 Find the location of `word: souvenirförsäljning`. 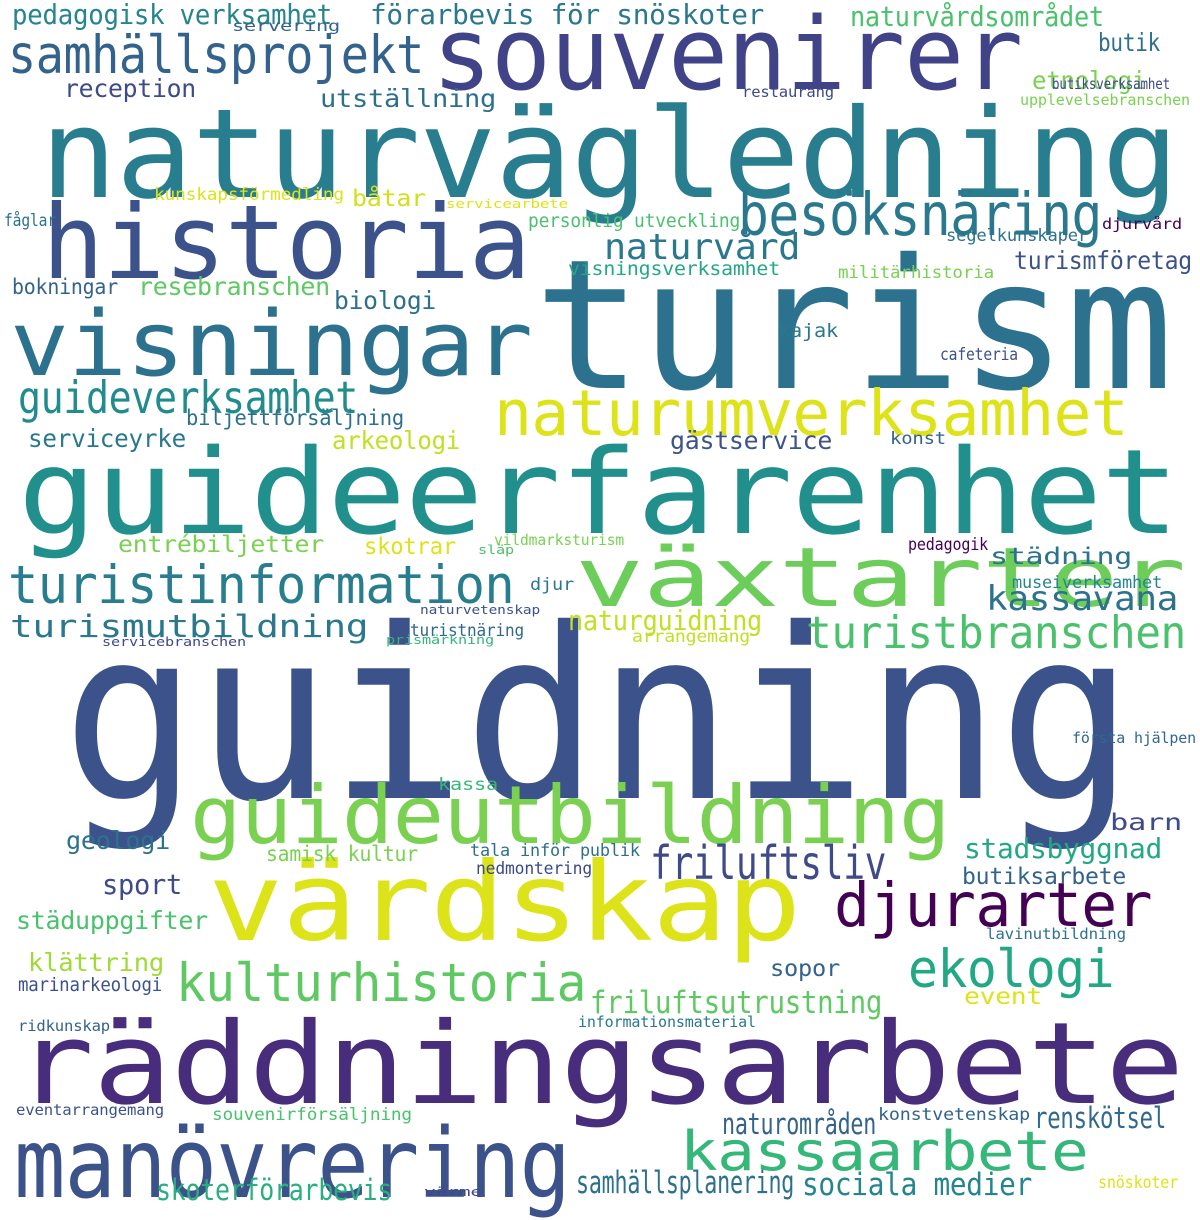

word: souvenirförsäljning is located at coordinates (312, 1114).